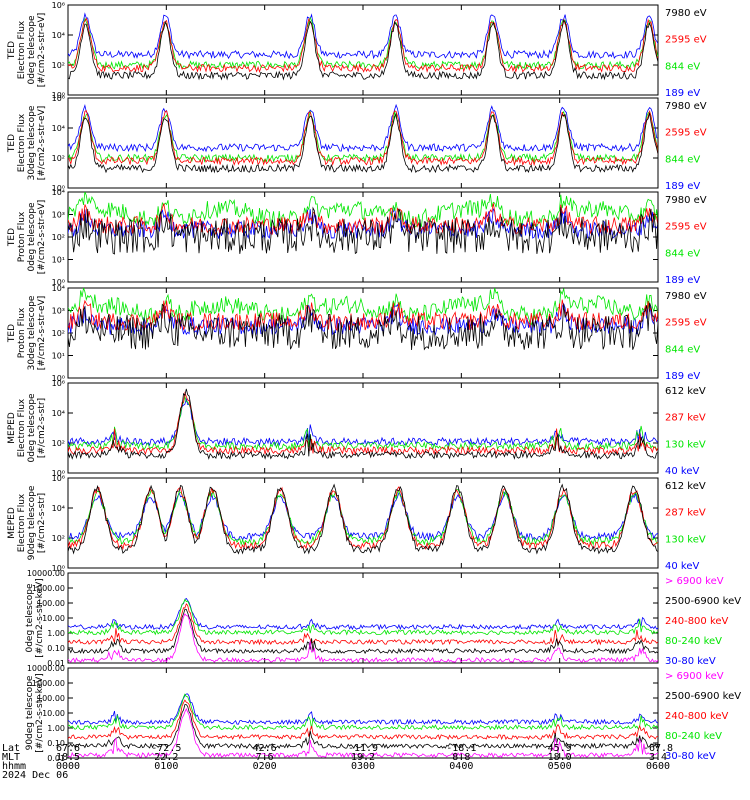  Describe the element at coordinates (40, 712) in the screenshot. I see `y-axis-label-line: [#/cm2-s-str-keV]` at that location.